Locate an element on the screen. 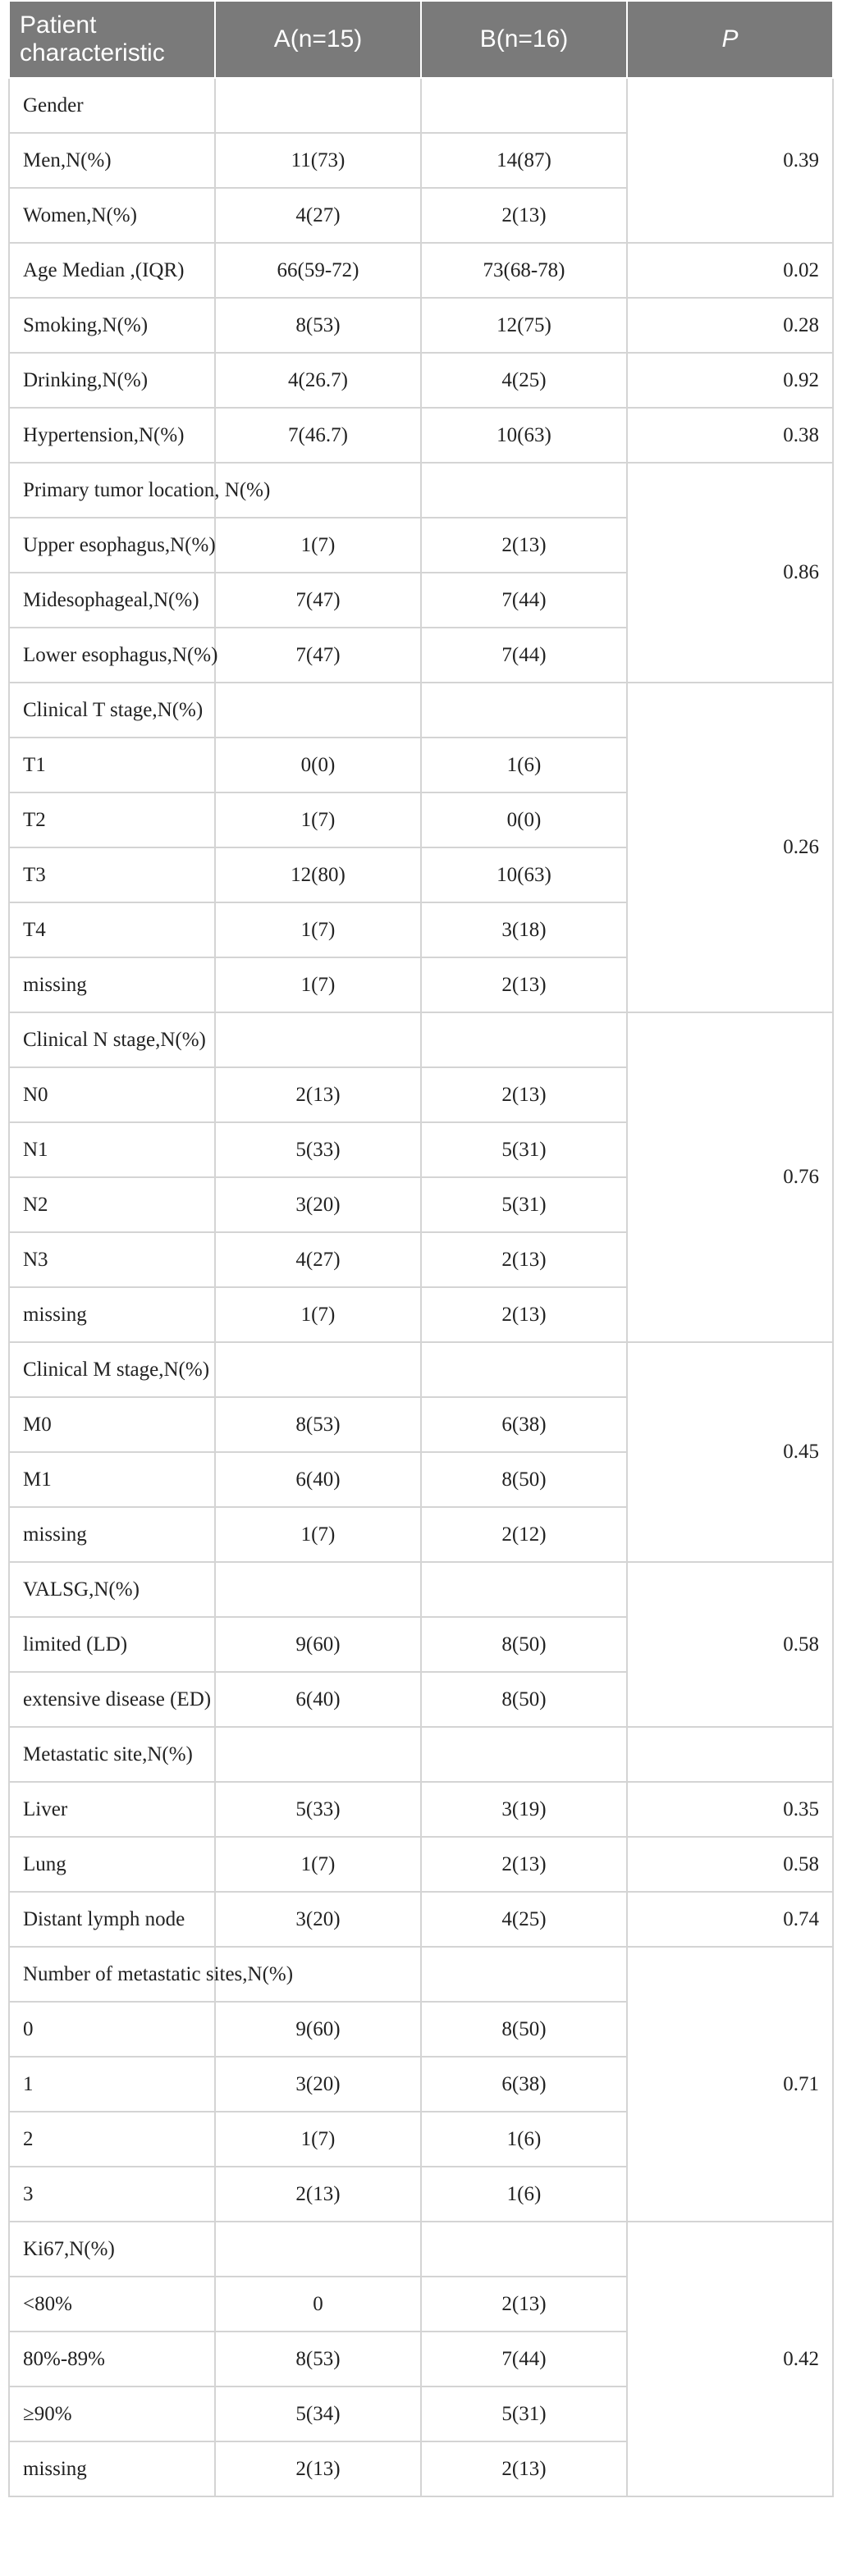  table-row: N2 3(20) 5(31) is located at coordinates (421, 1205).